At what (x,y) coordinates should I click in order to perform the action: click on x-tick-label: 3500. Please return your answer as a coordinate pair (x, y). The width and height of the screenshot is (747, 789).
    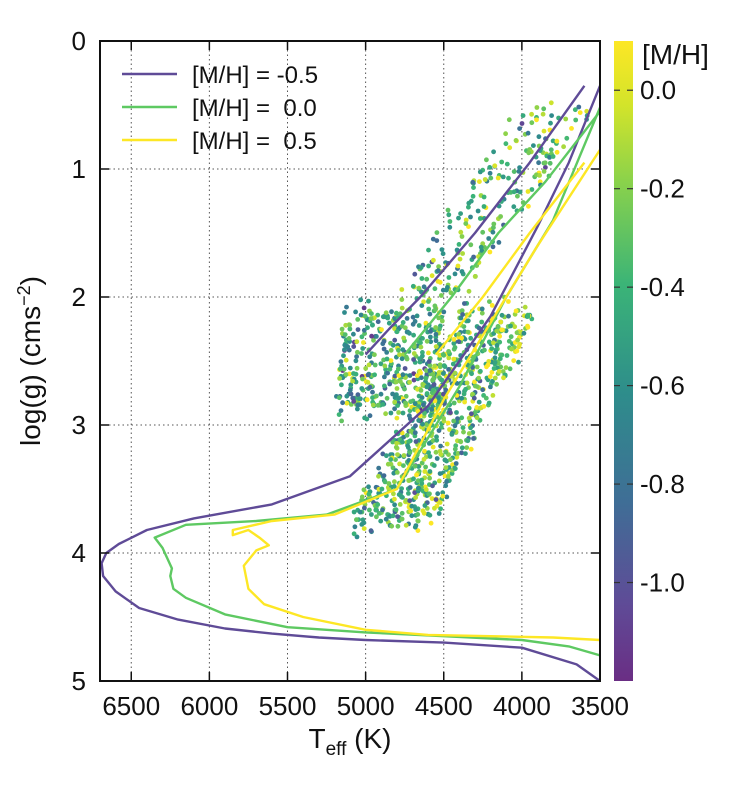
    Looking at the image, I should click on (600, 706).